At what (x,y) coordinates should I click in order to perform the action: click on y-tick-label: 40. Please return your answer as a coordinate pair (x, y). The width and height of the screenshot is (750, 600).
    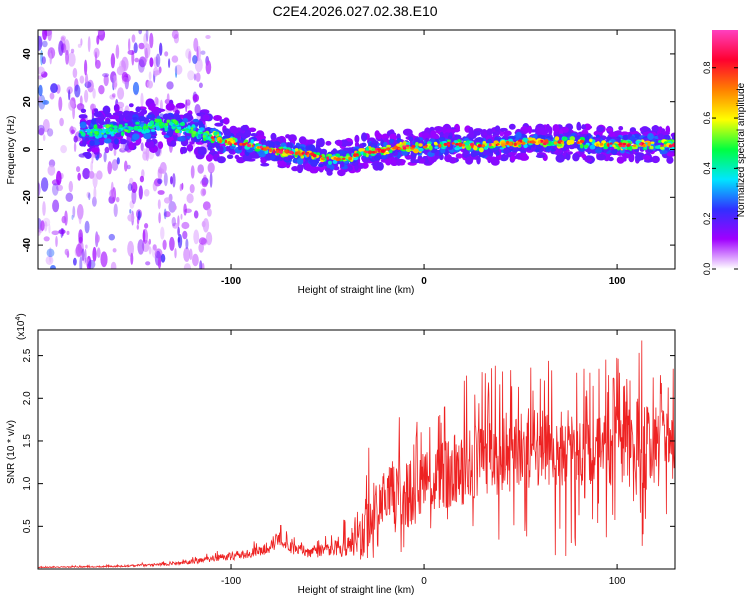
    Looking at the image, I should click on (27, 54).